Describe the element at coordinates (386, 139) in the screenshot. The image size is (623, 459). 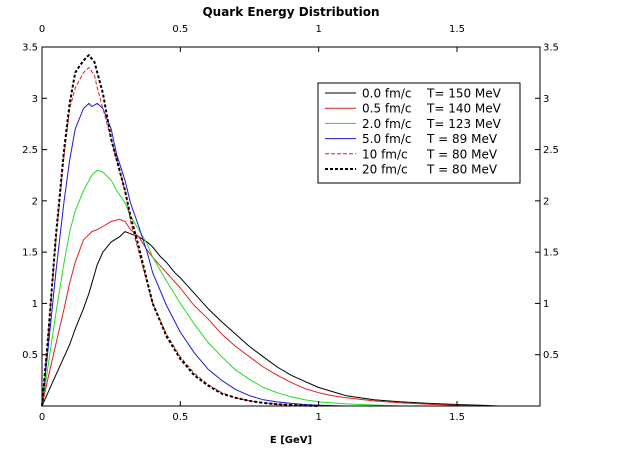
I see `legend-label-time: 5.0 fm/c` at that location.